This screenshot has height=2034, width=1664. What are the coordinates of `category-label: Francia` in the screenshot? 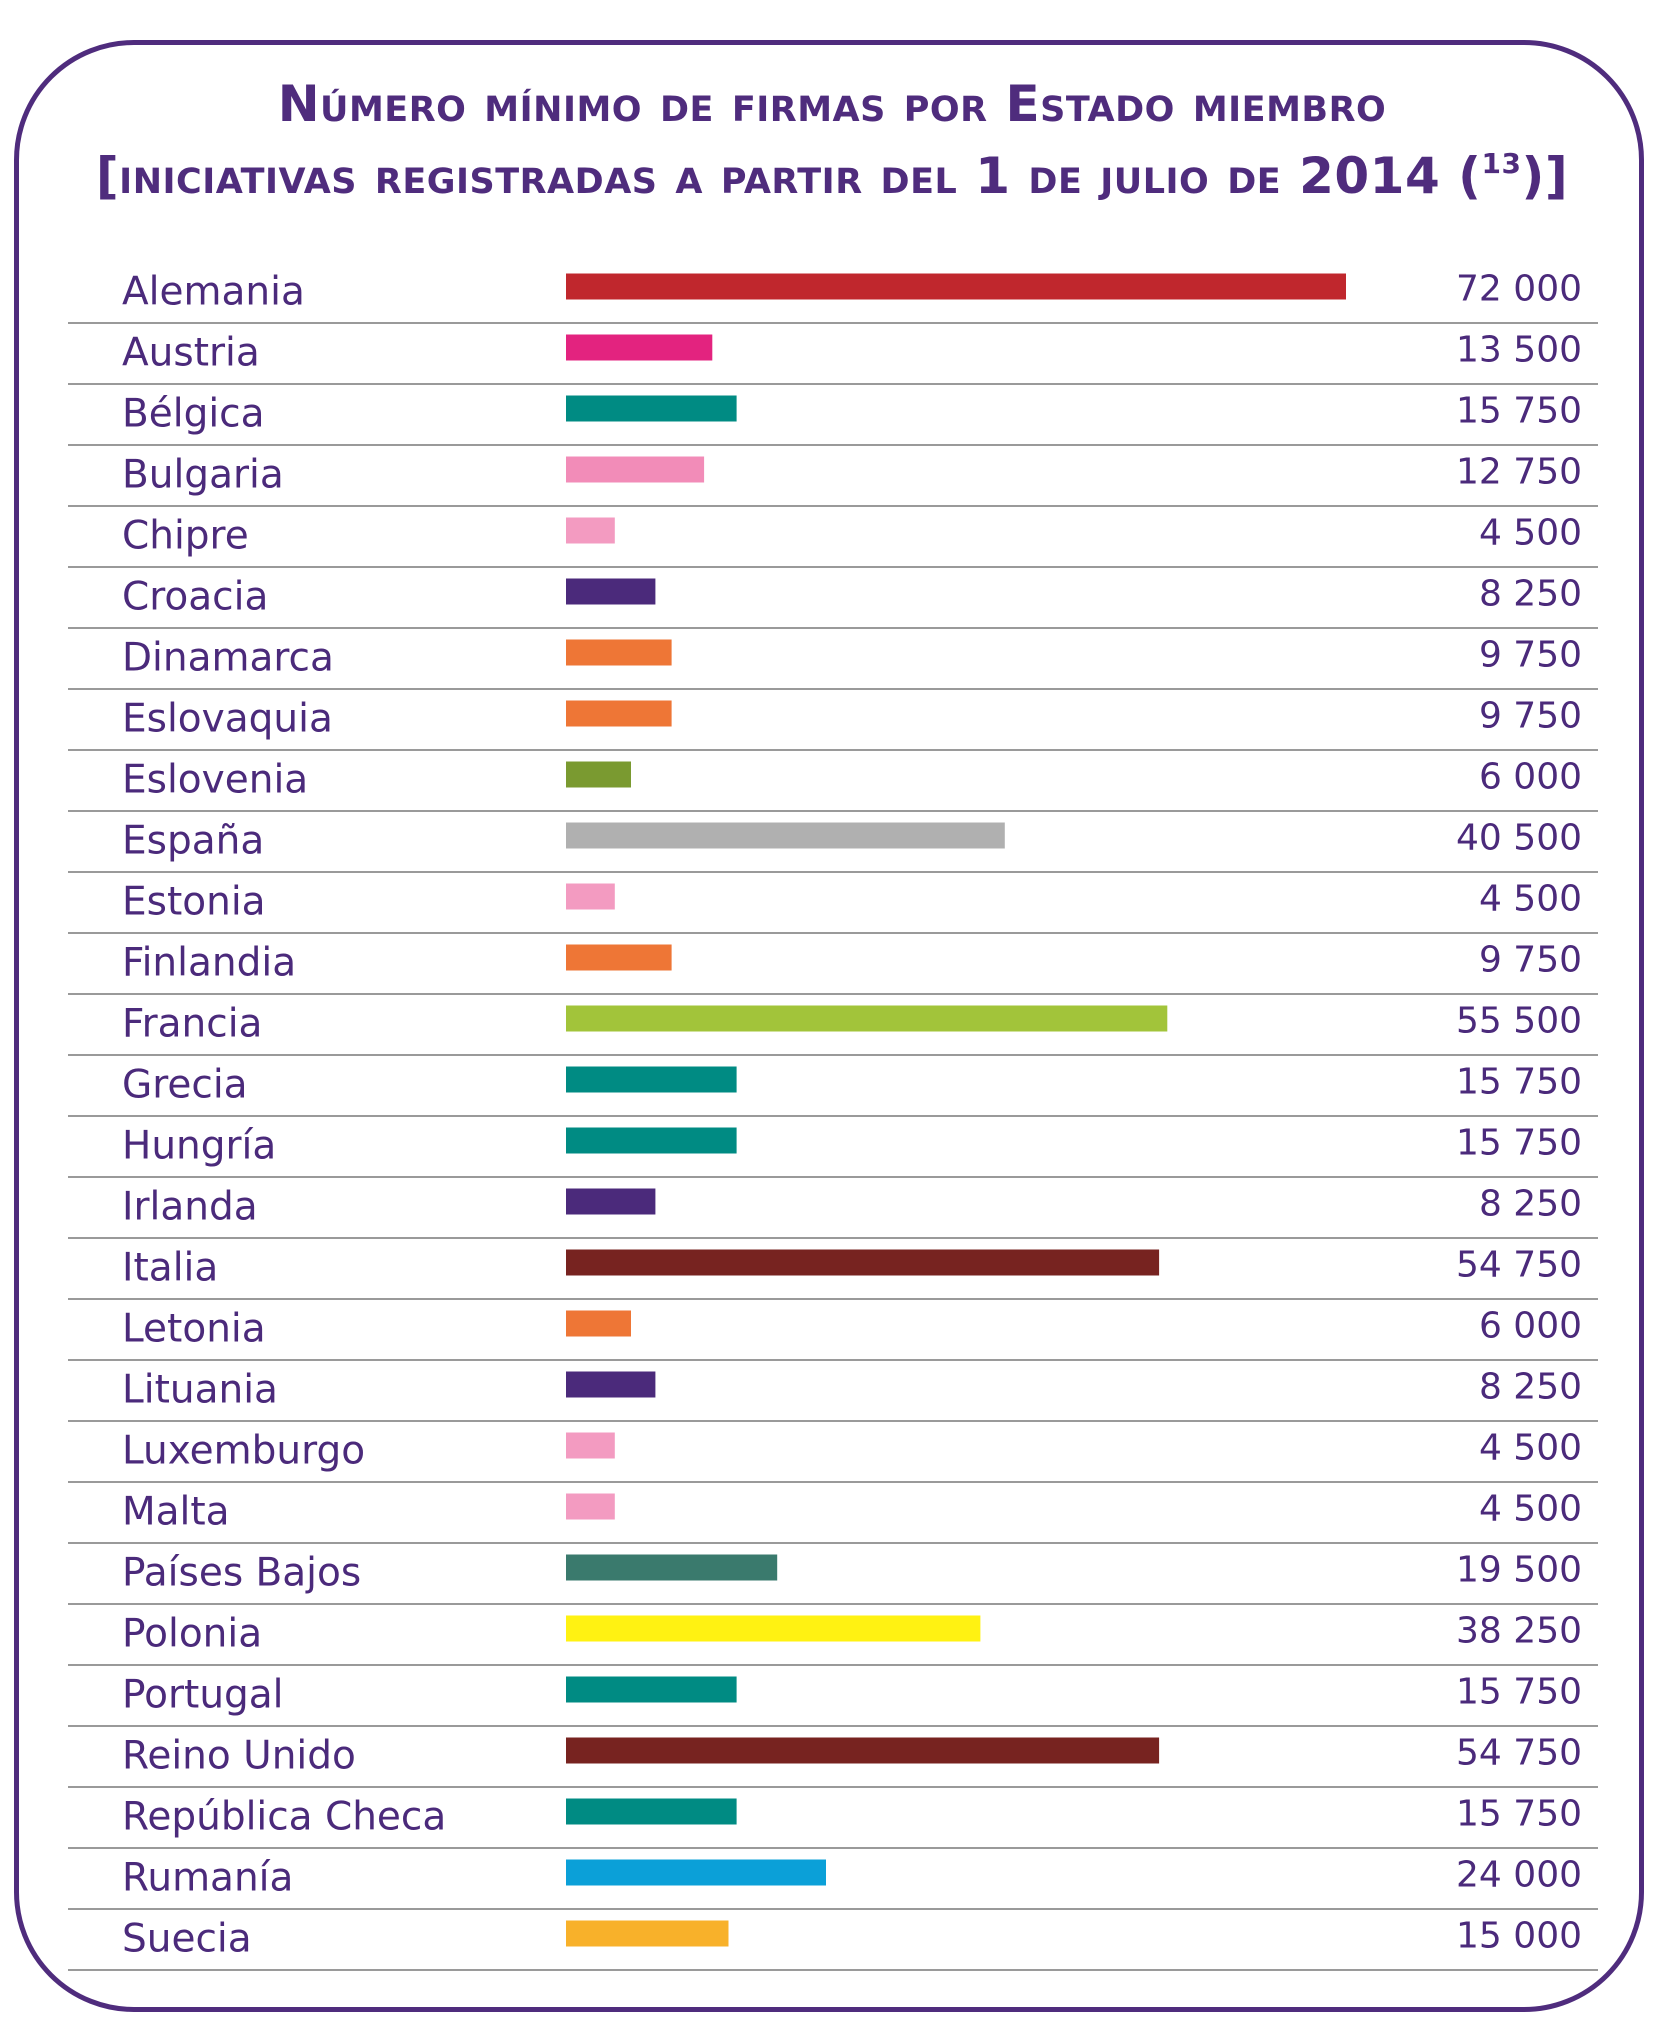 It's located at (192, 1024).